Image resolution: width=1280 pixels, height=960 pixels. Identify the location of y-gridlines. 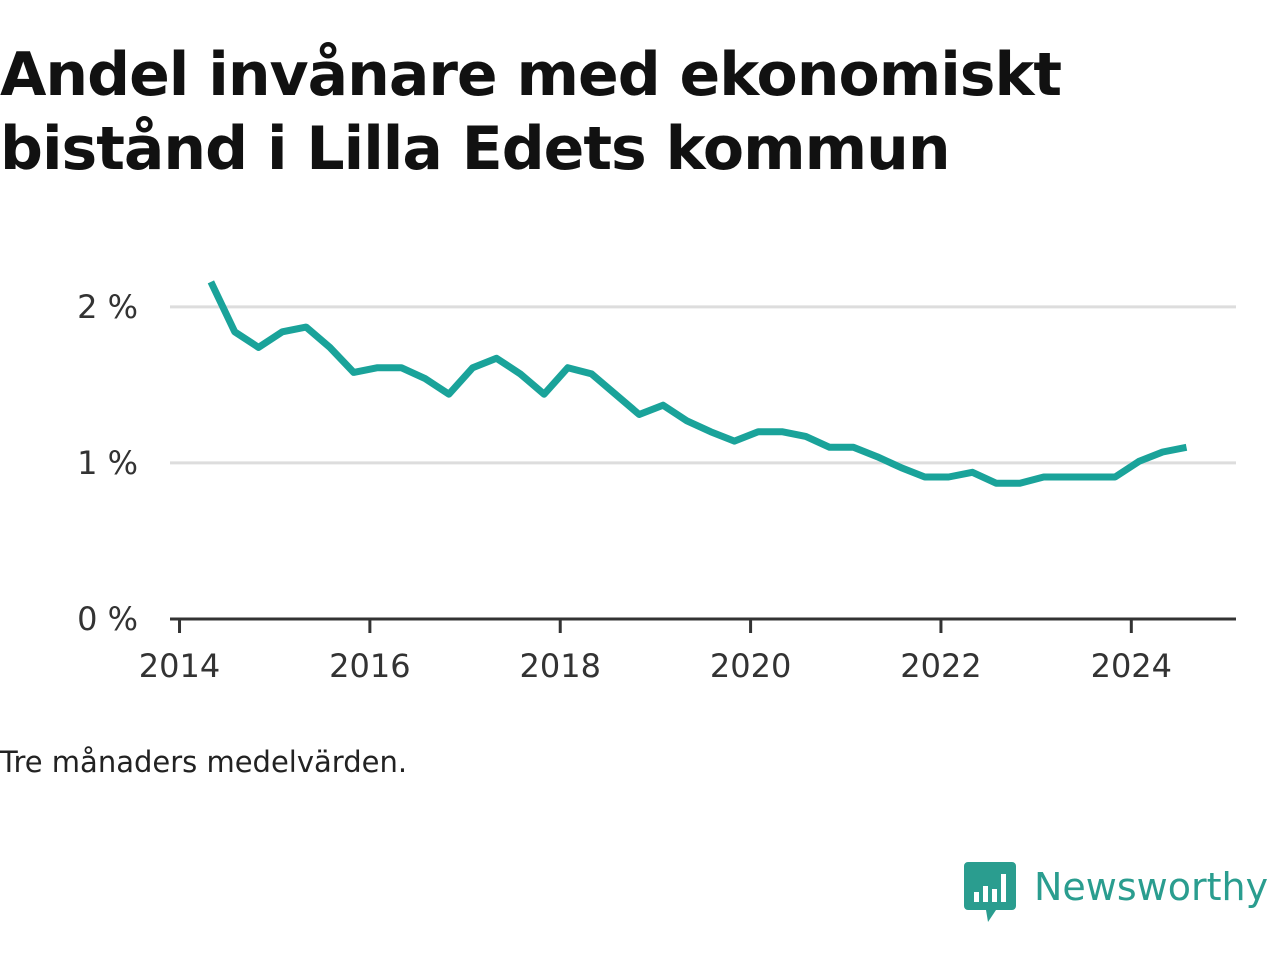
(703, 385).